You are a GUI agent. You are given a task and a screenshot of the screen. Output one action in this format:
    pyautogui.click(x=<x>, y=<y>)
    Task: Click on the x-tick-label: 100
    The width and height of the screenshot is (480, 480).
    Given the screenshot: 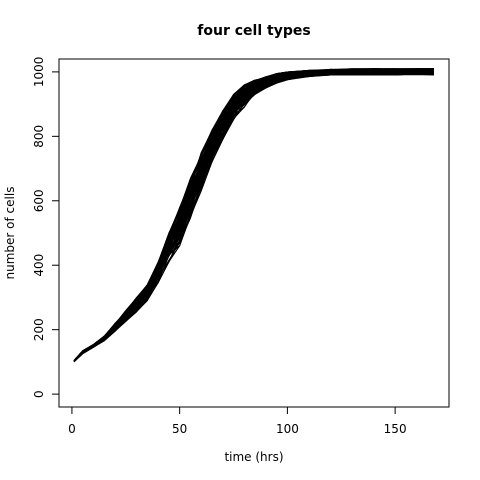 What is the action you would take?
    pyautogui.click(x=287, y=429)
    